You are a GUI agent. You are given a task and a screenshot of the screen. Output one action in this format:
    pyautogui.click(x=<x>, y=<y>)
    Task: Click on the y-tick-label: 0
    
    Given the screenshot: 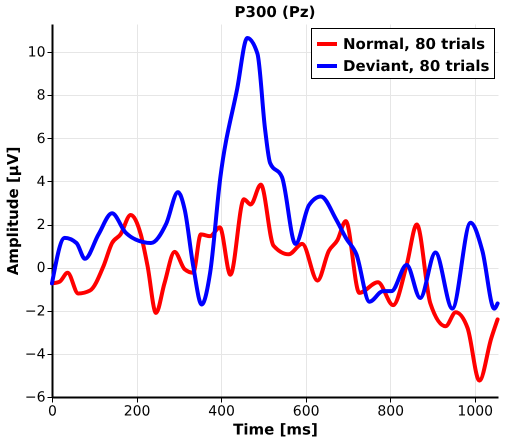 What is the action you would take?
    pyautogui.click(x=41, y=268)
    